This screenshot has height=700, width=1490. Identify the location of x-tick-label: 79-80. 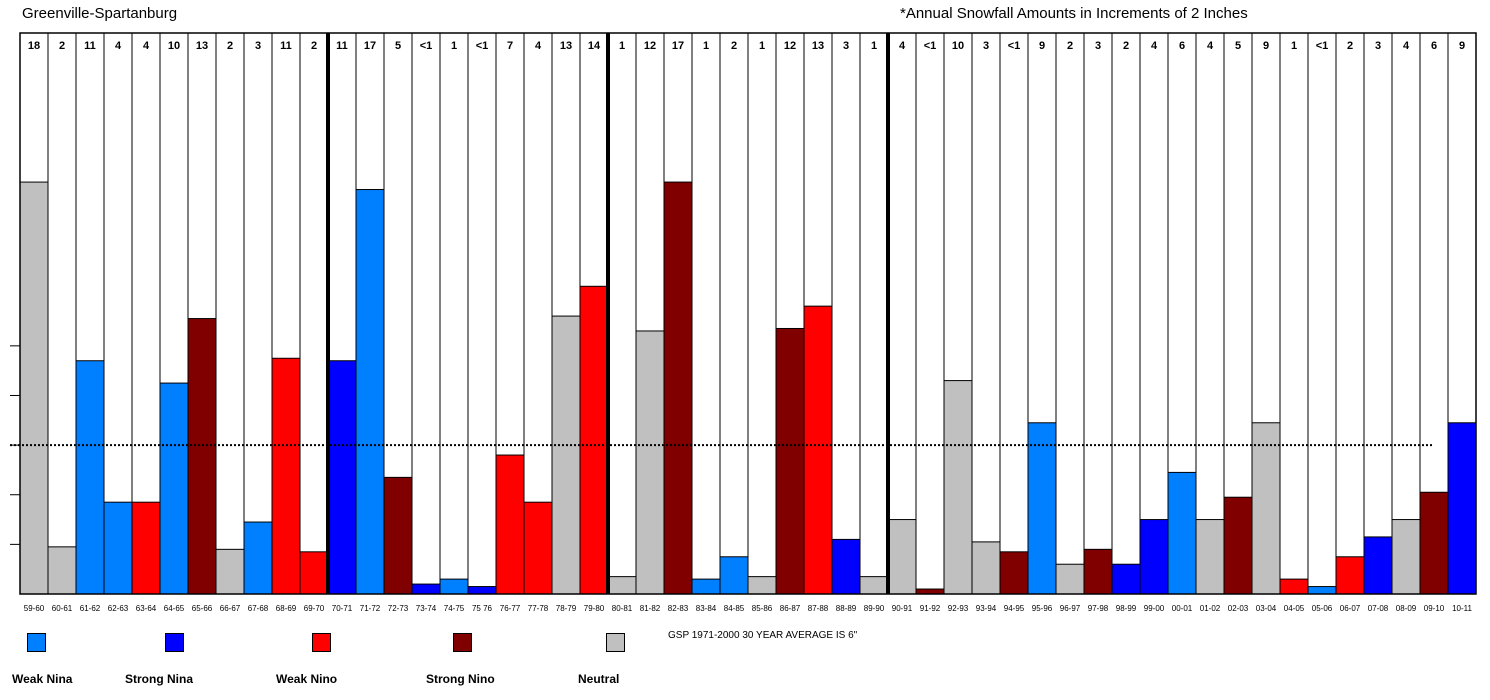
(594, 608).